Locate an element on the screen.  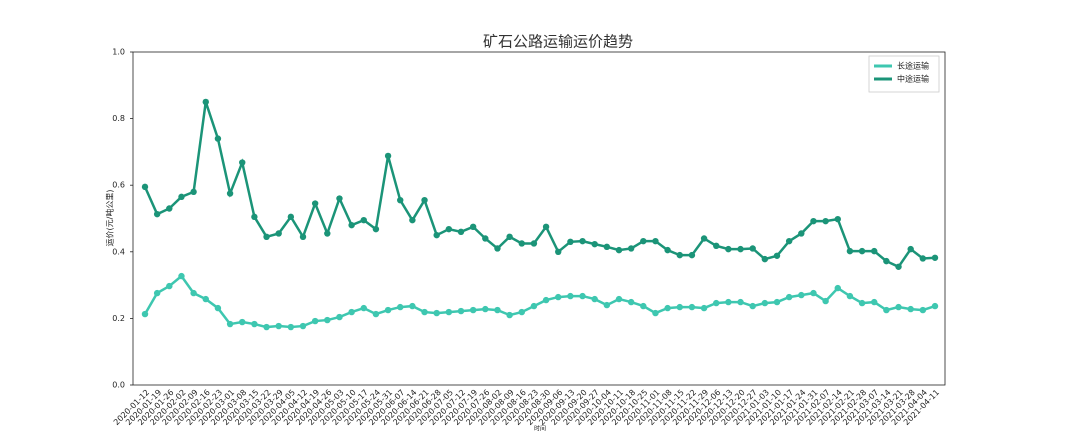
y-tick-label: 0.0 is located at coordinates (118, 385).